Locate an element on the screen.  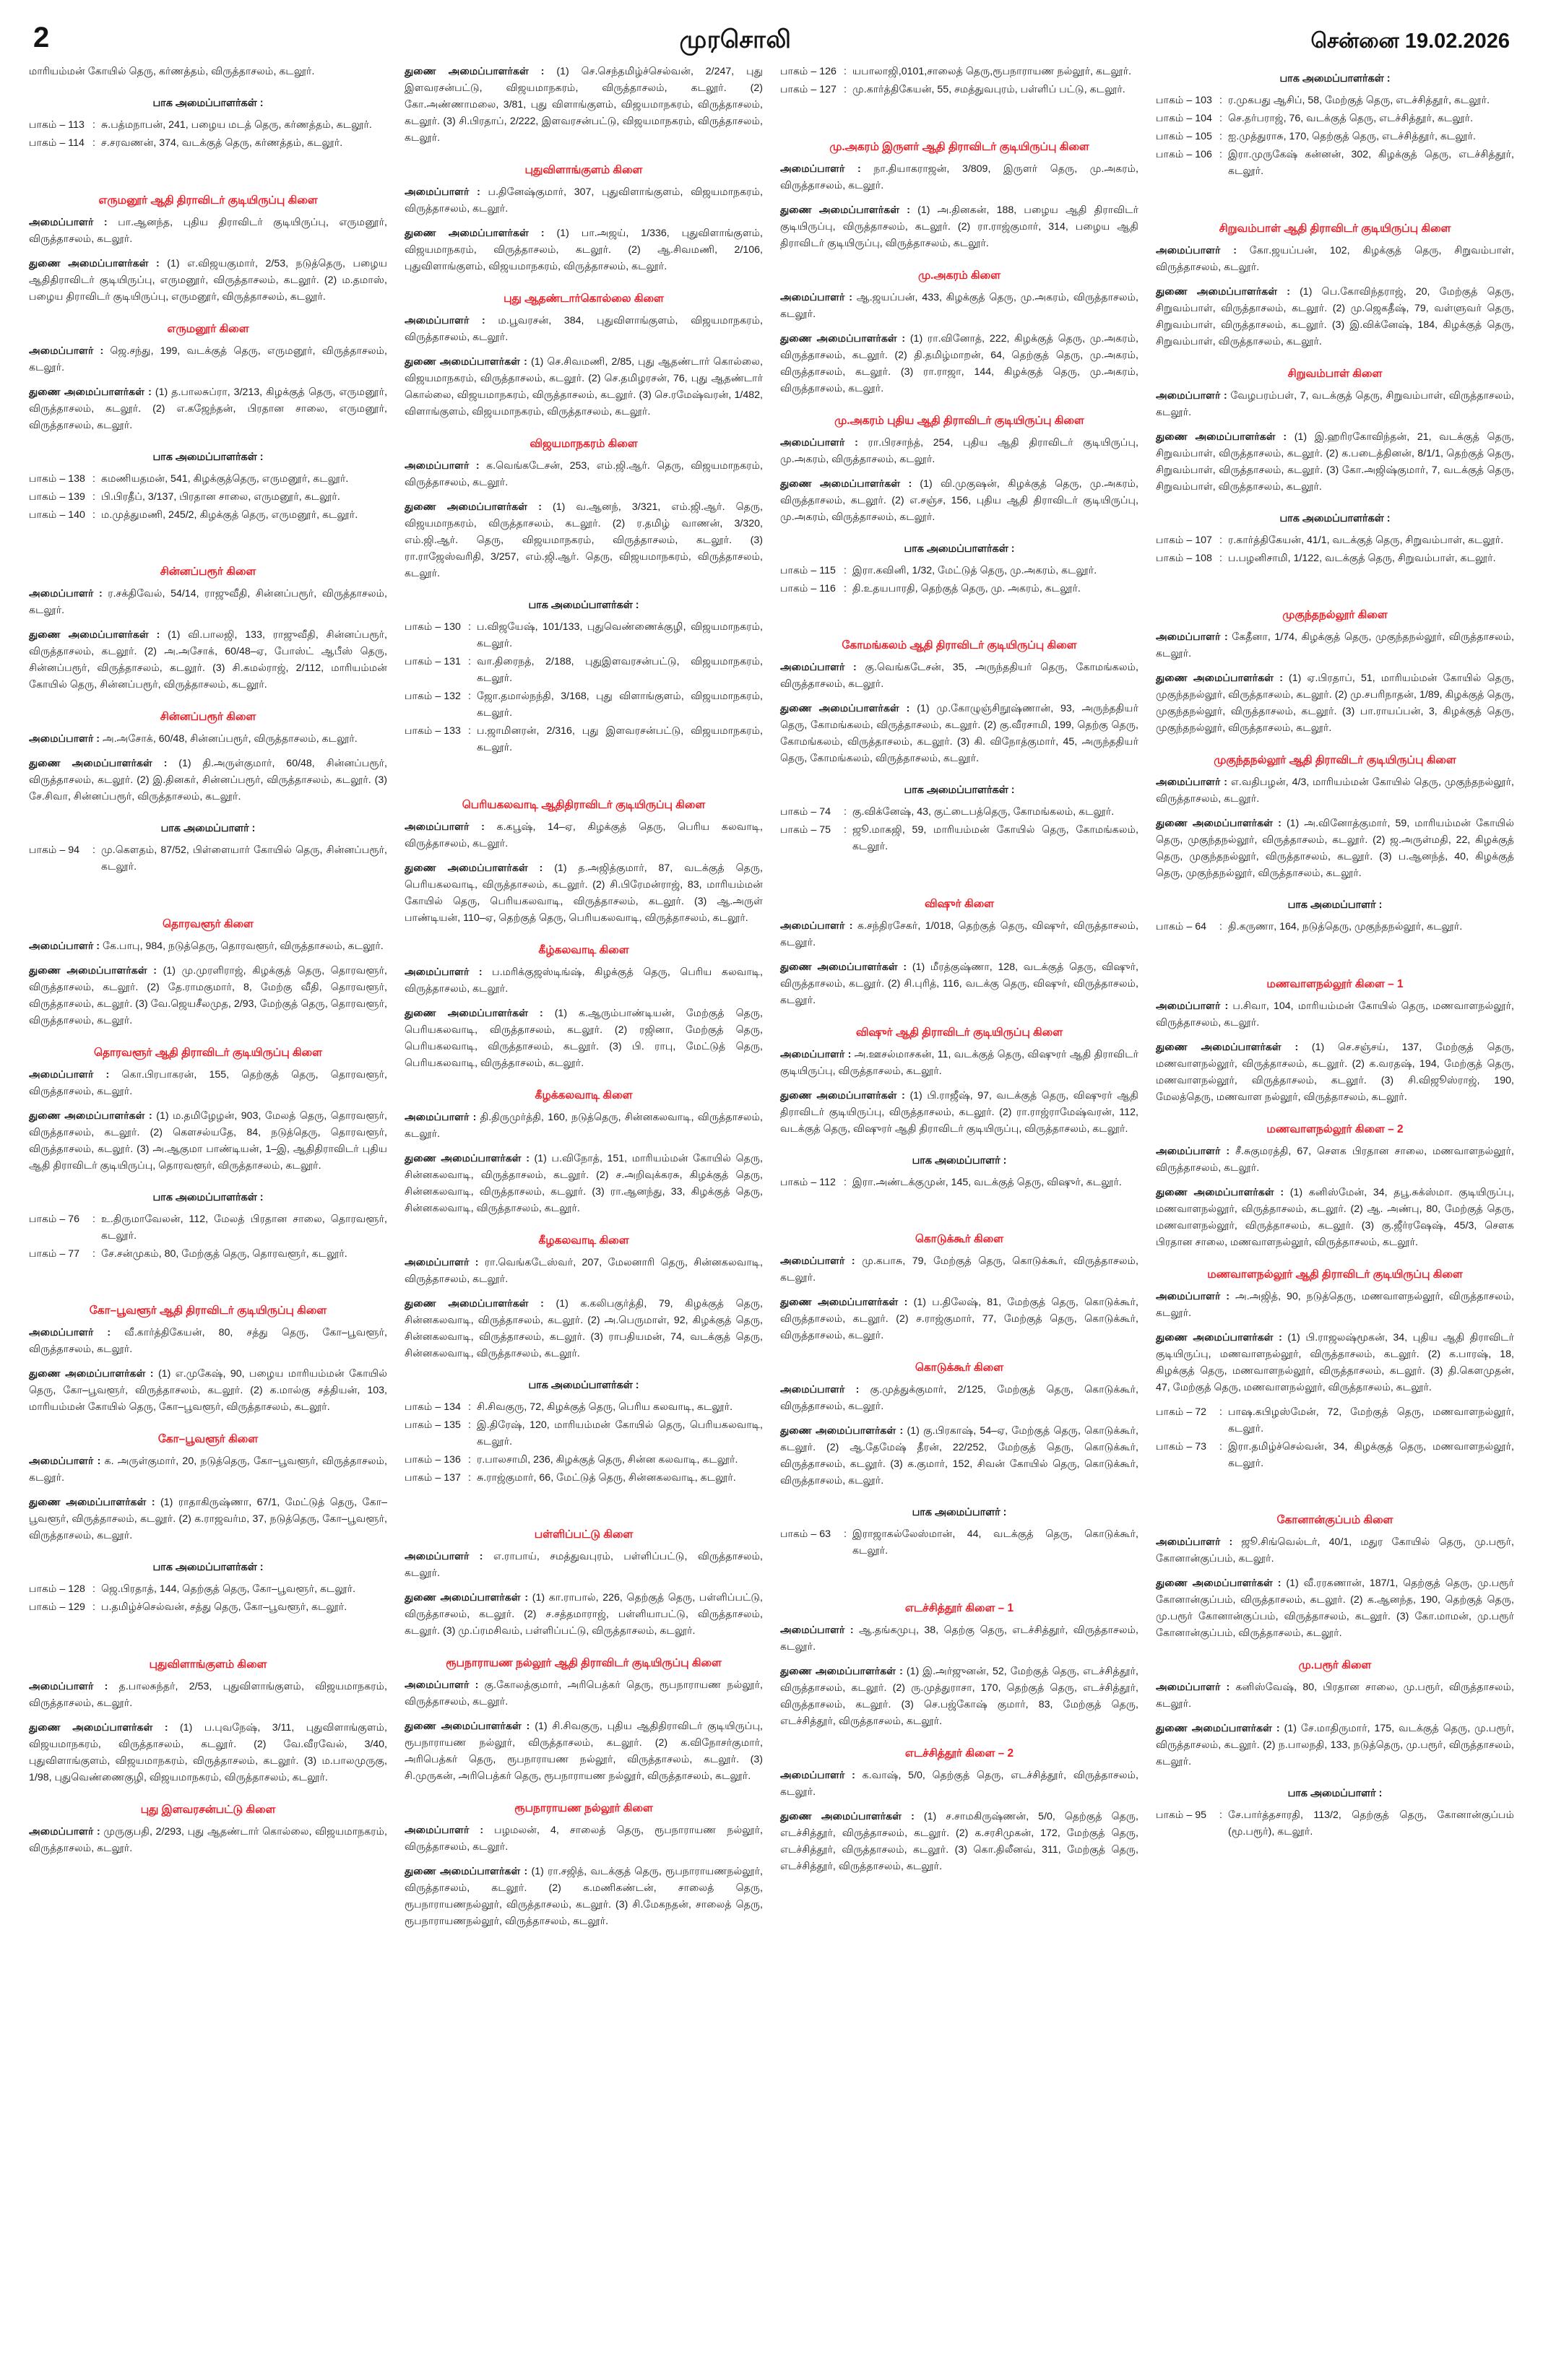
booth-number: பாகம் – 75 is located at coordinates (806, 830).